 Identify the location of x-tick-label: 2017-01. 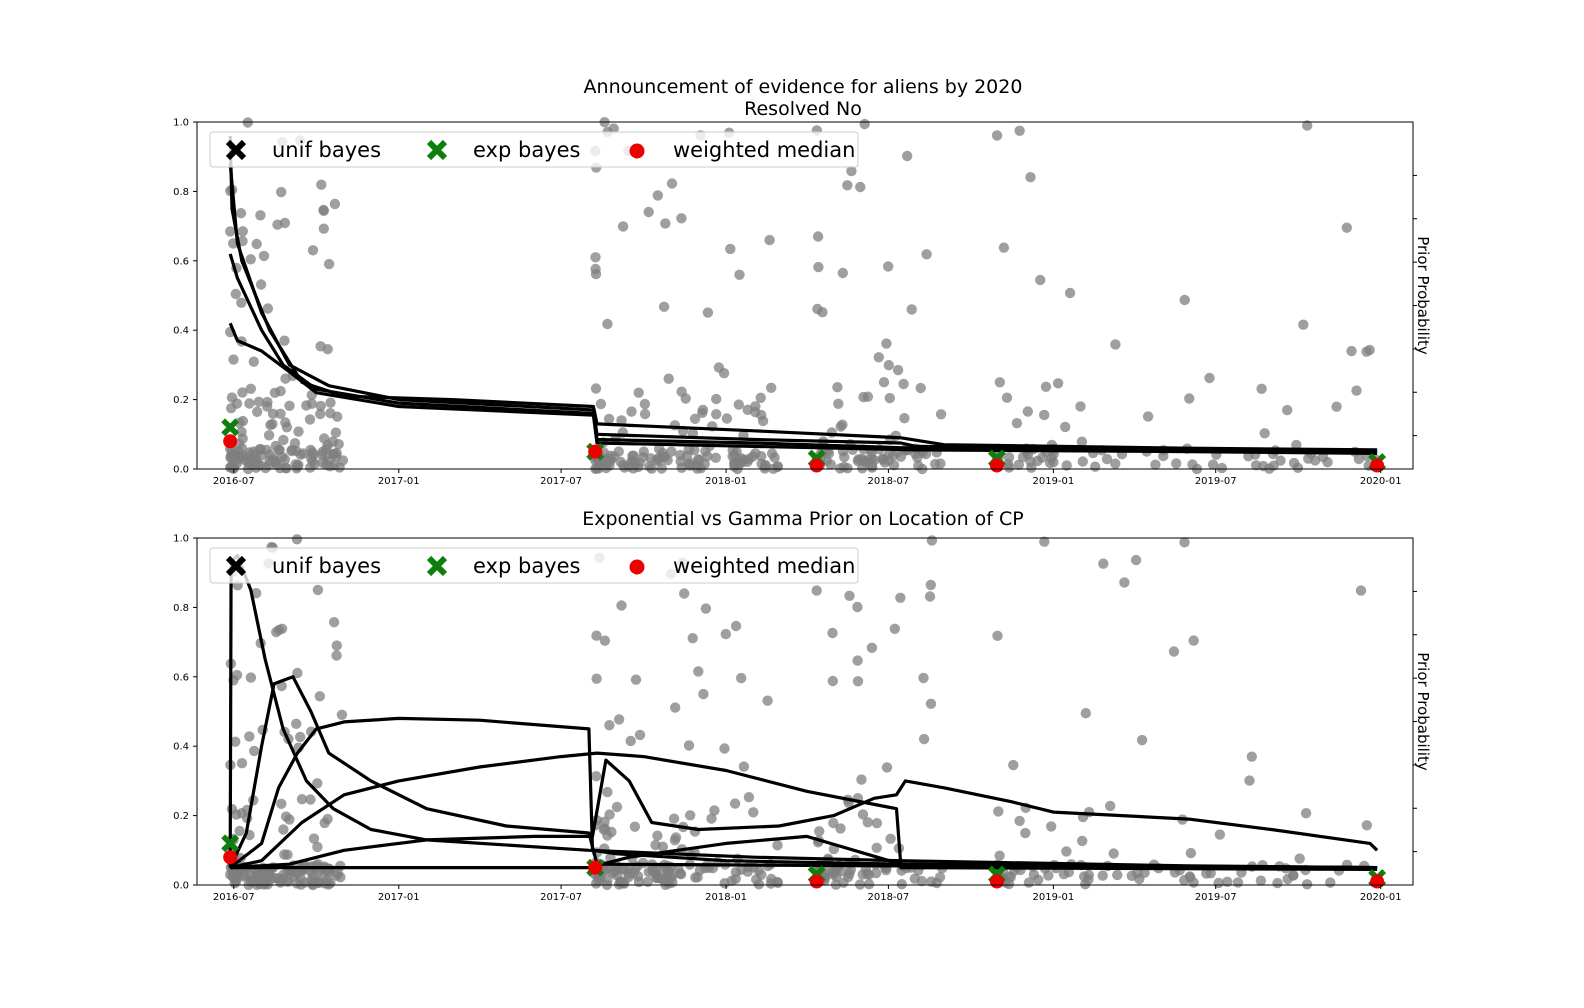
(399, 481).